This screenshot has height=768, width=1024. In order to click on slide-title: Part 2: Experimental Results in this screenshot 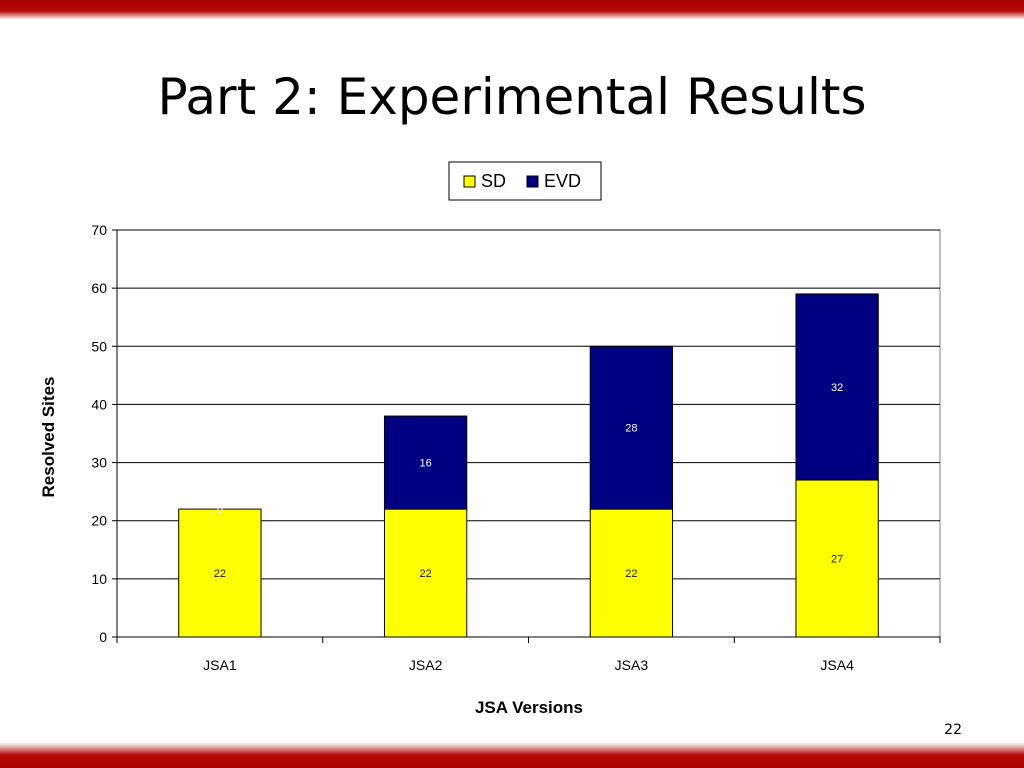, I will do `click(512, 97)`.